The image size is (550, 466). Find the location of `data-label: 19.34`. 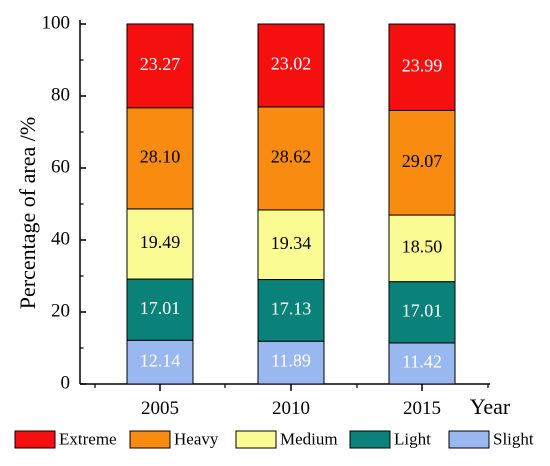

data-label: 19.34 is located at coordinates (291, 243).